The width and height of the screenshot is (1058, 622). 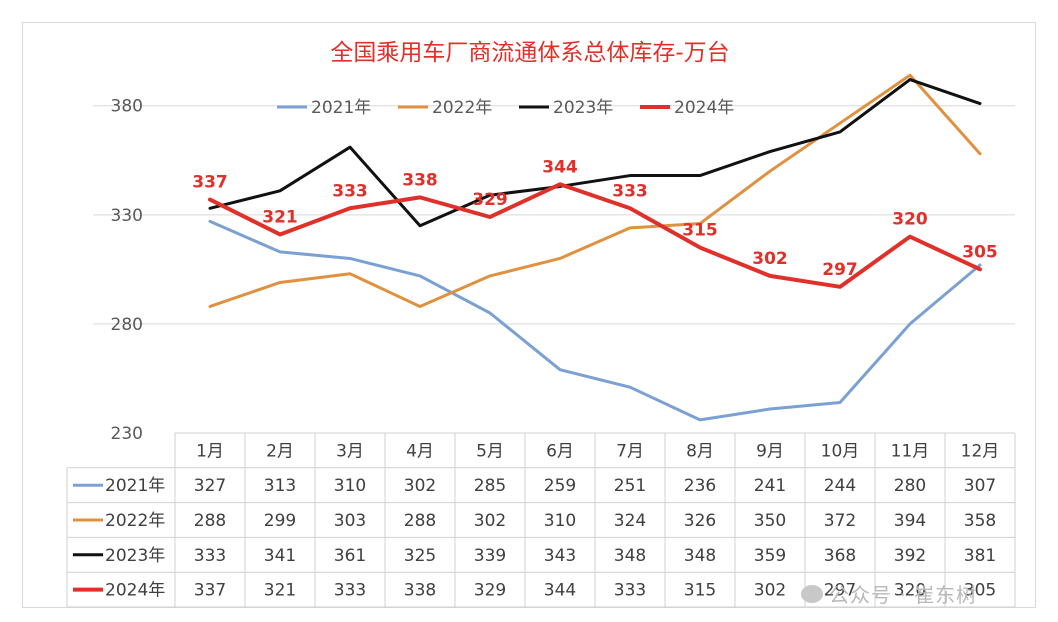 I want to click on table-cell: 372, so click(x=840, y=521).